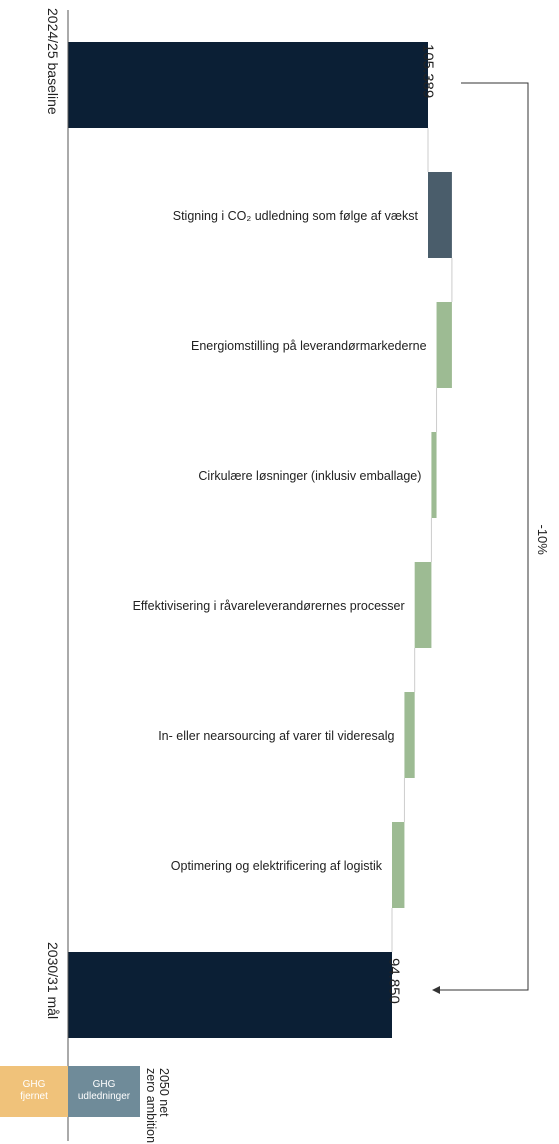 This screenshot has width=559, height=1144. I want to click on step-label-3: Cirkulære løsninger (inklusiv emballage), so click(309, 476).